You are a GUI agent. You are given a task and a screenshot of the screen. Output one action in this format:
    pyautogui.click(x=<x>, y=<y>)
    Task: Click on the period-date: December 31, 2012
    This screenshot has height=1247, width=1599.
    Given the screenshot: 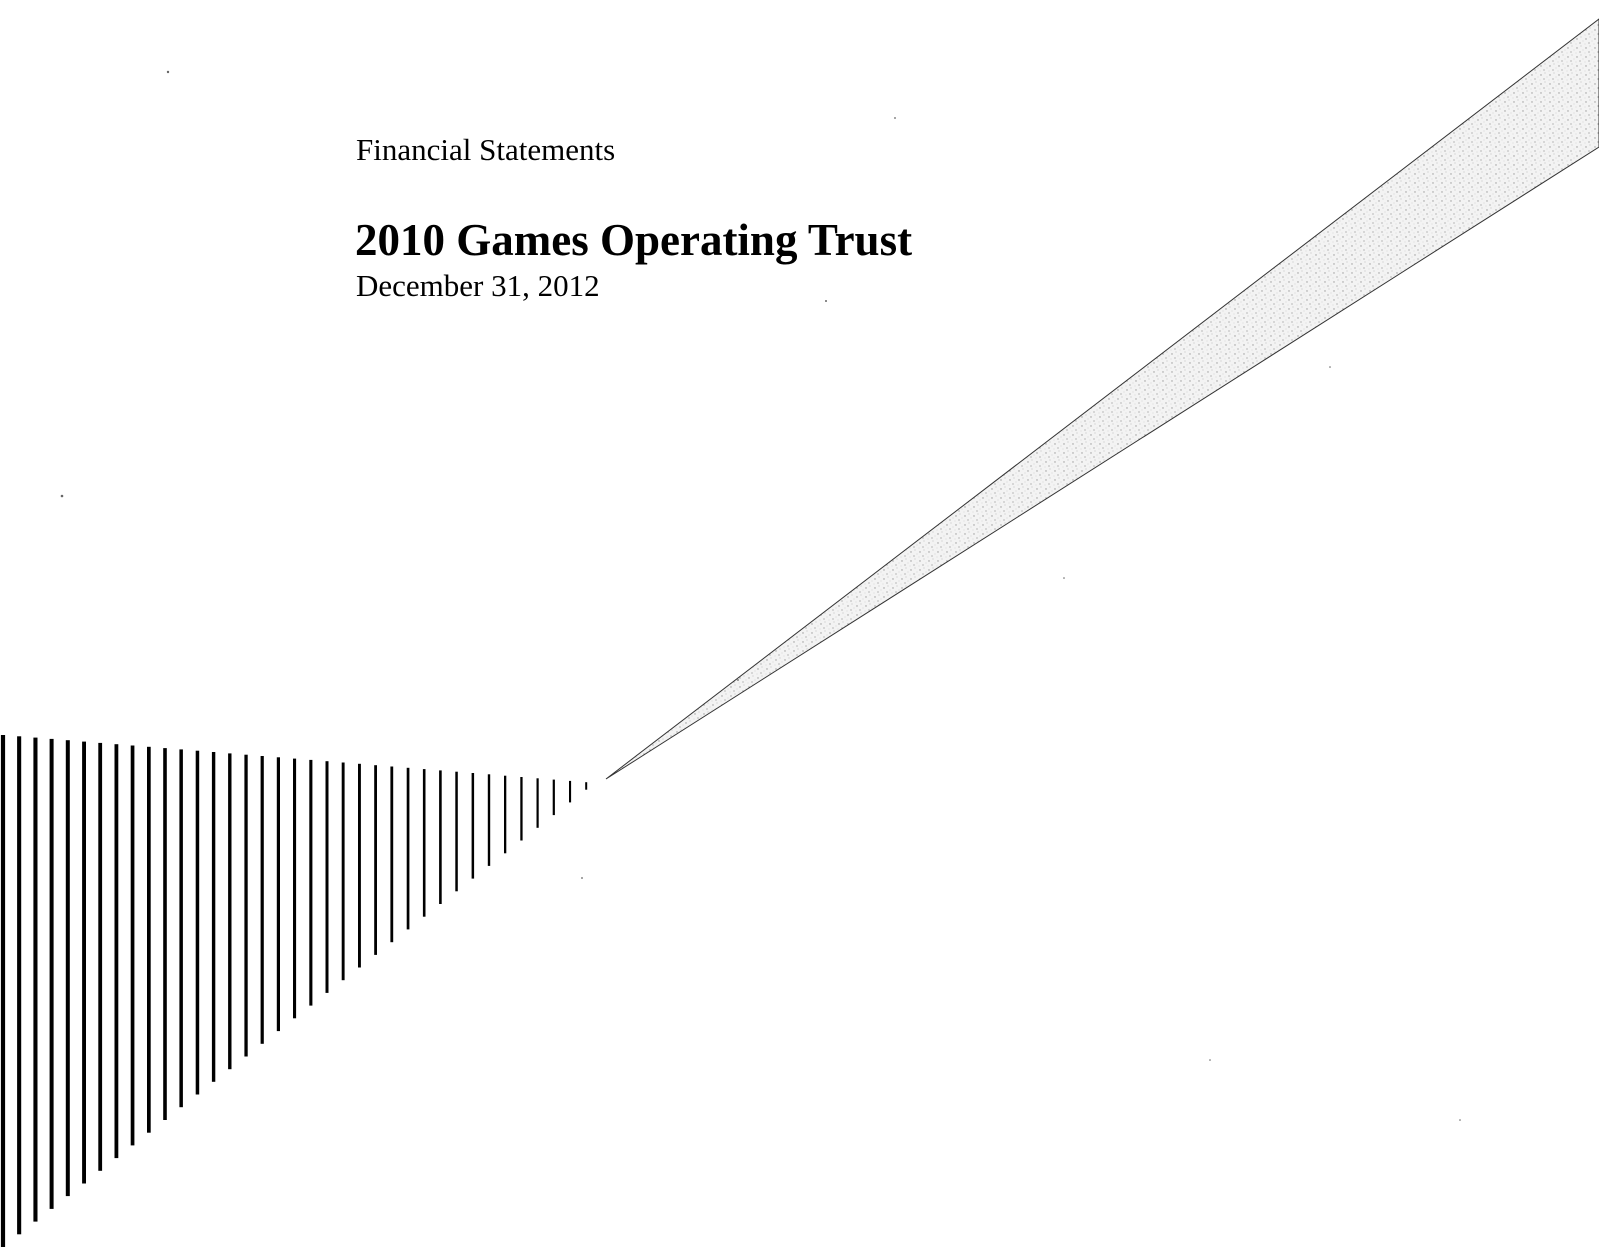 What is the action you would take?
    pyautogui.click(x=478, y=285)
    